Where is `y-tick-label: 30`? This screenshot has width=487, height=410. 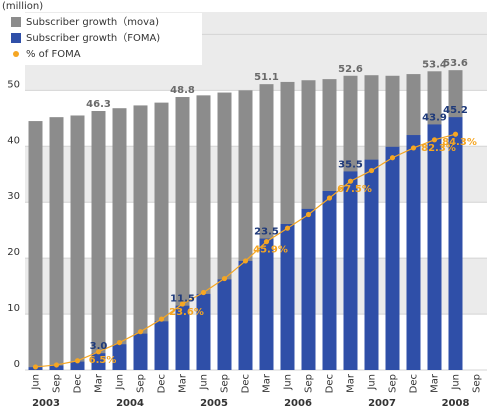
y-tick-label: 30 is located at coordinates (13, 196).